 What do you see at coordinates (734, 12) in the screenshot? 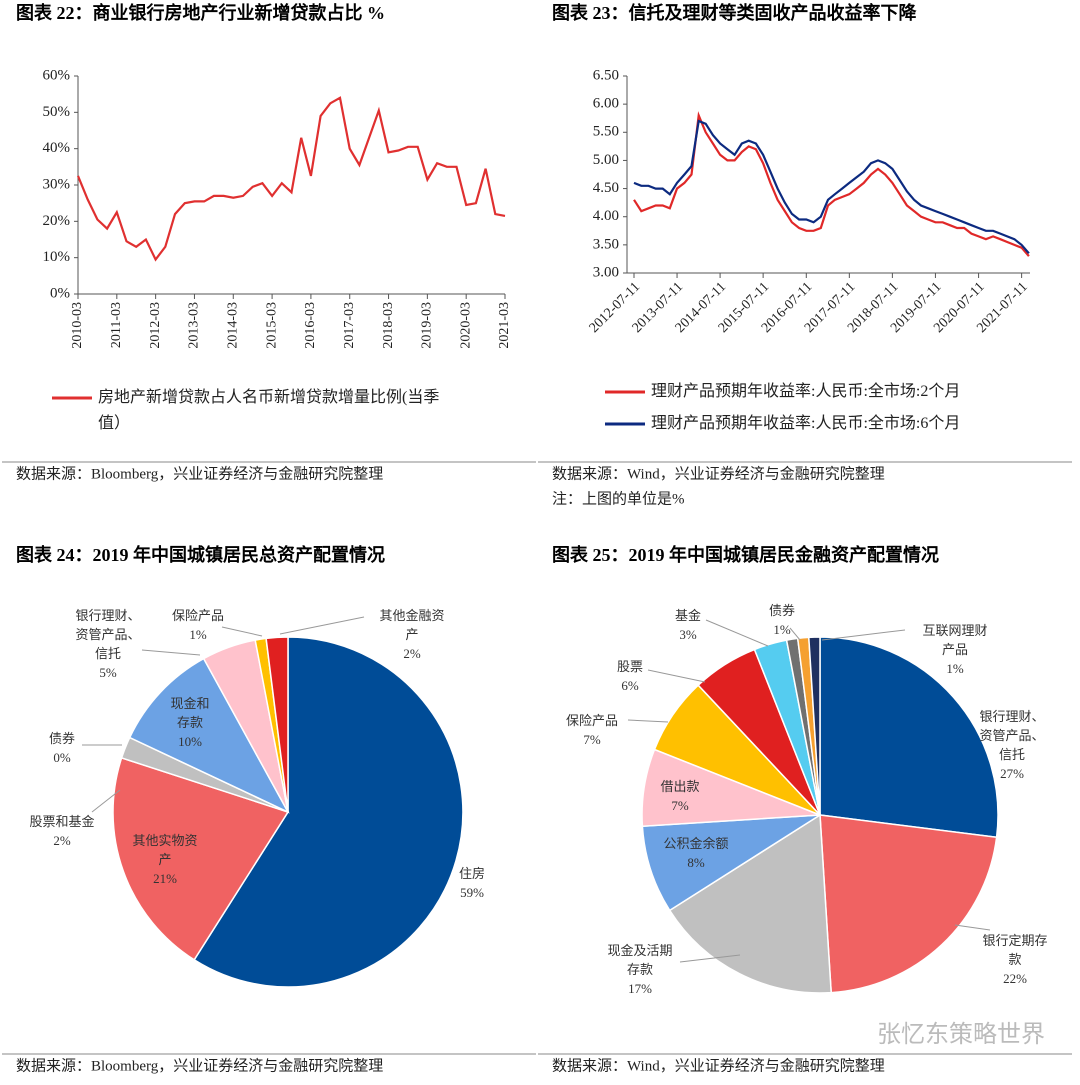
I see `chart-title: 图表 23：信托及理财等类固收产品收益率下降` at bounding box center [734, 12].